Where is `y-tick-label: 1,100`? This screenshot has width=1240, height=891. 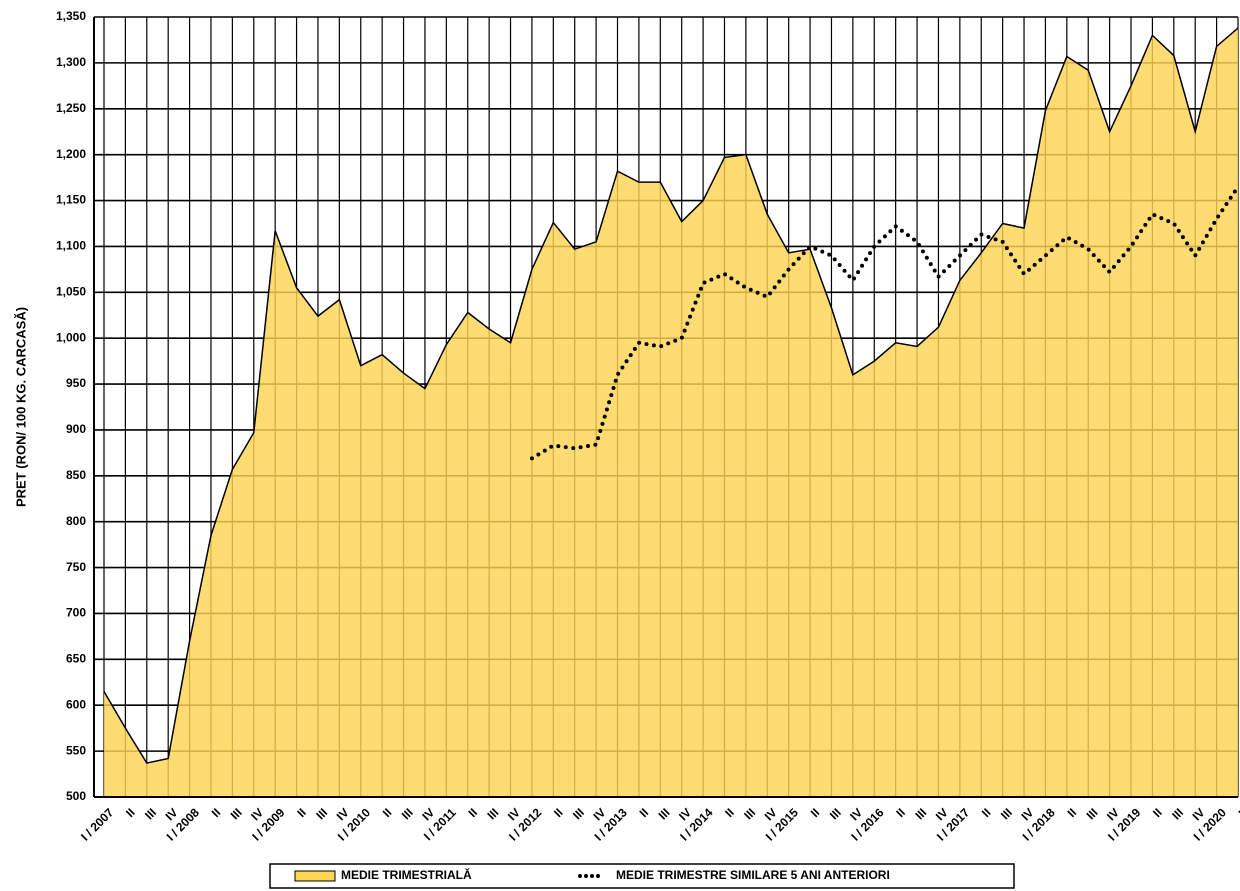
y-tick-label: 1,100 is located at coordinates (71, 246).